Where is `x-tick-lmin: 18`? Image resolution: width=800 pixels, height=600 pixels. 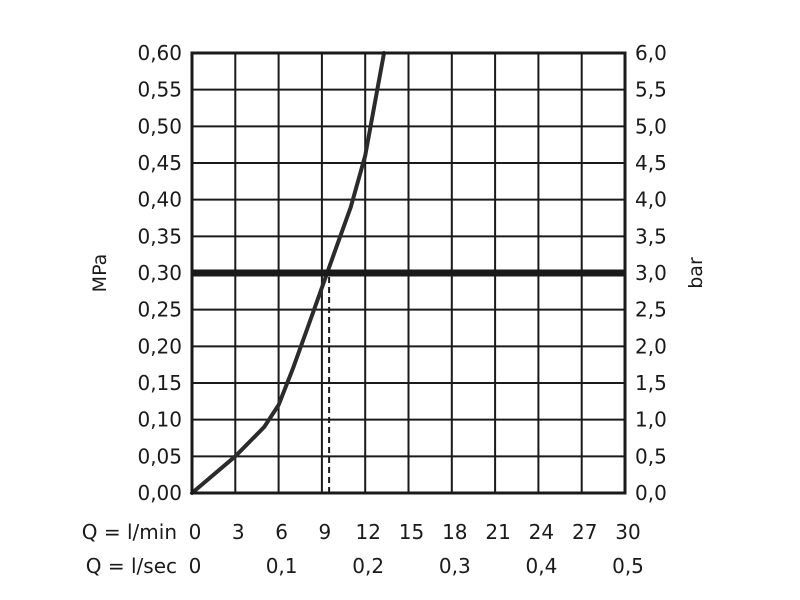
x-tick-lmin: 18 is located at coordinates (454, 532).